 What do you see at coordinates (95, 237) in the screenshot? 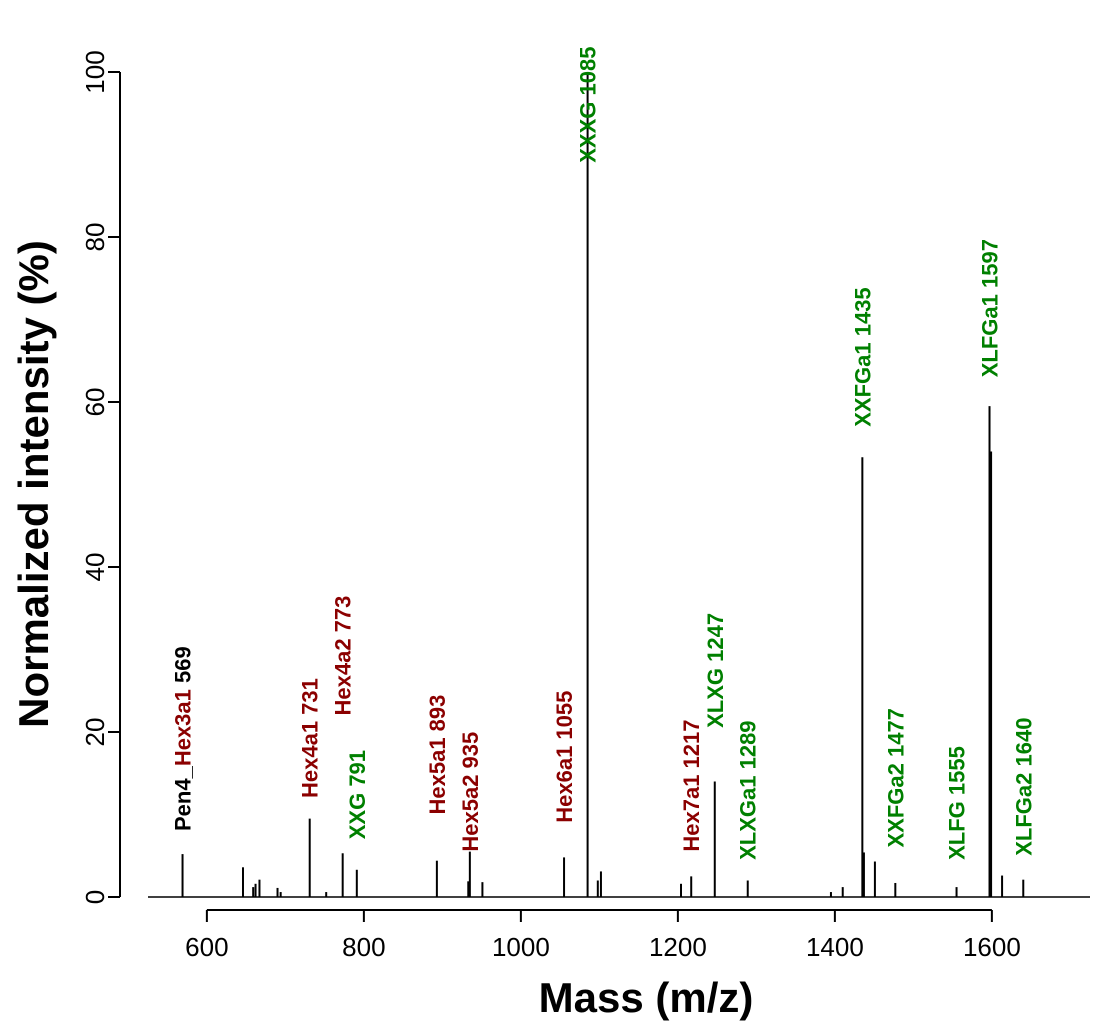
I see `y-tick-label: 80` at bounding box center [95, 237].